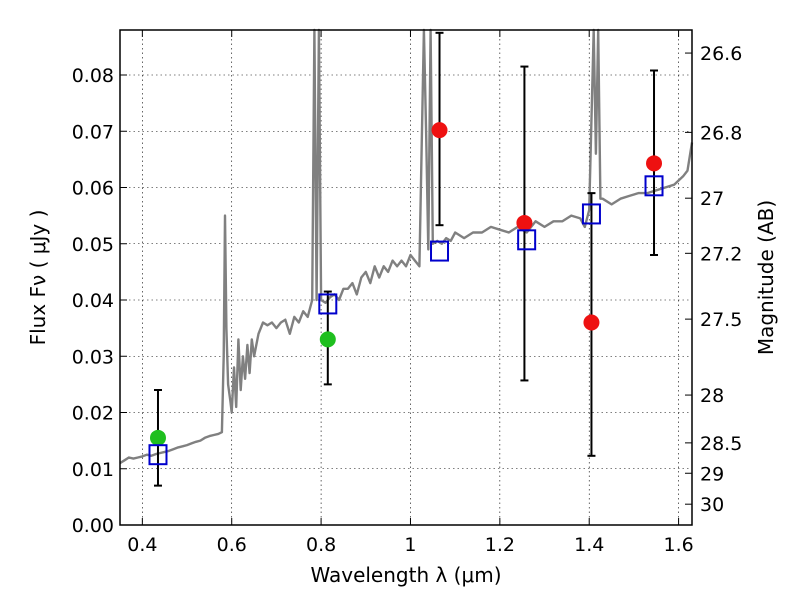  I want to click on y-axis-label: Flux Fν ( μJy ), so click(38, 278).